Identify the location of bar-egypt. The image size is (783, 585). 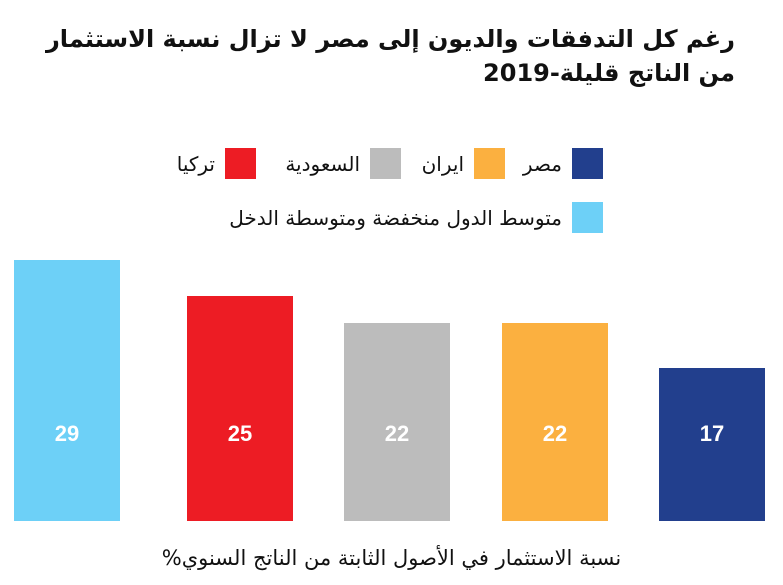
(712, 444).